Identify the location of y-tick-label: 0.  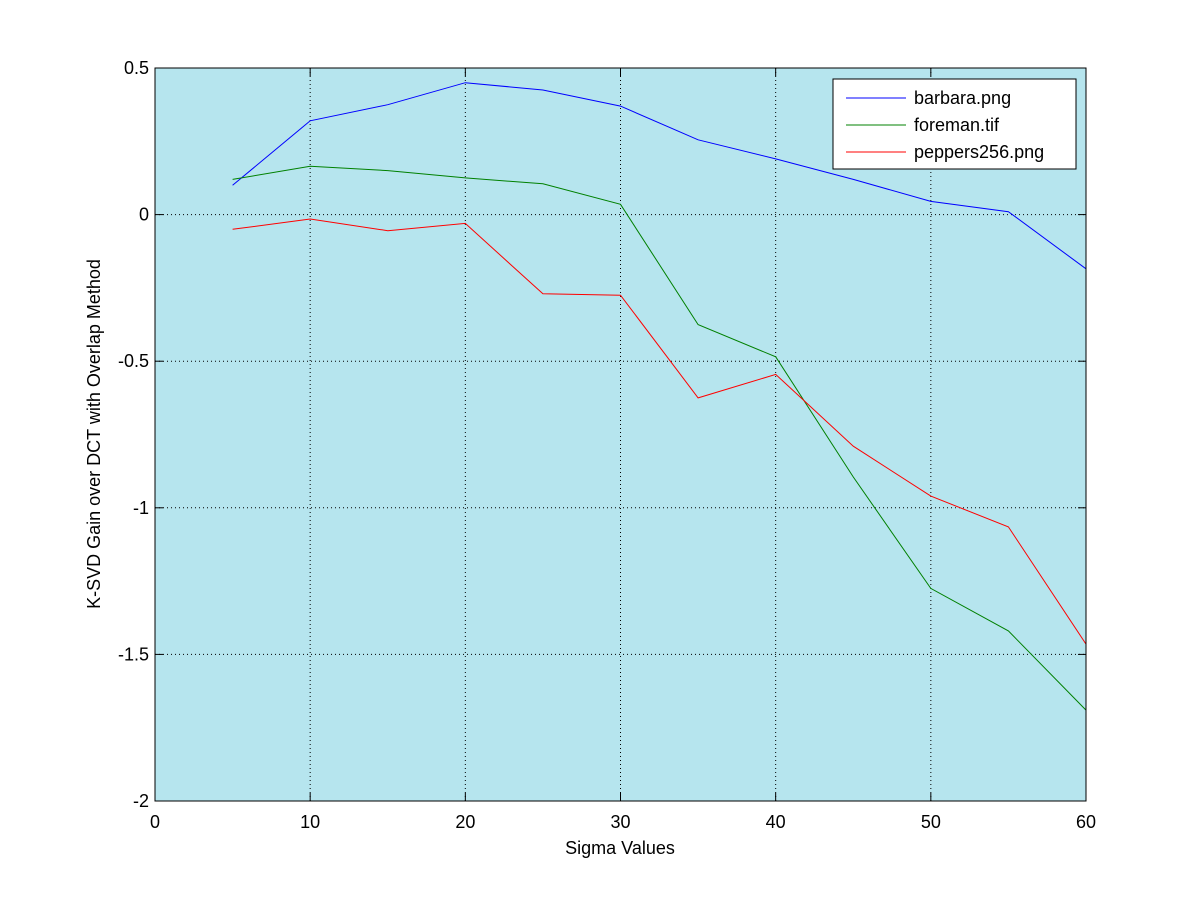
(144, 215).